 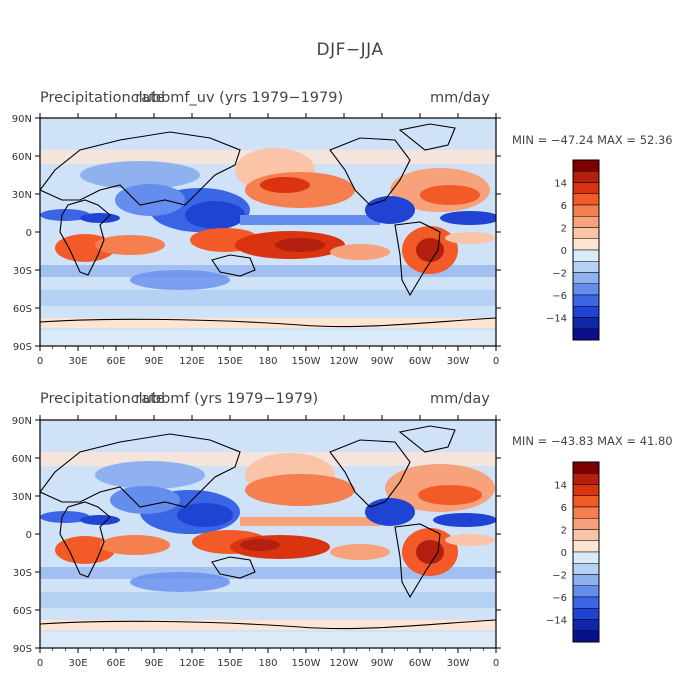 I want to click on panel1-colorbar-label: 2, so click(x=564, y=229).